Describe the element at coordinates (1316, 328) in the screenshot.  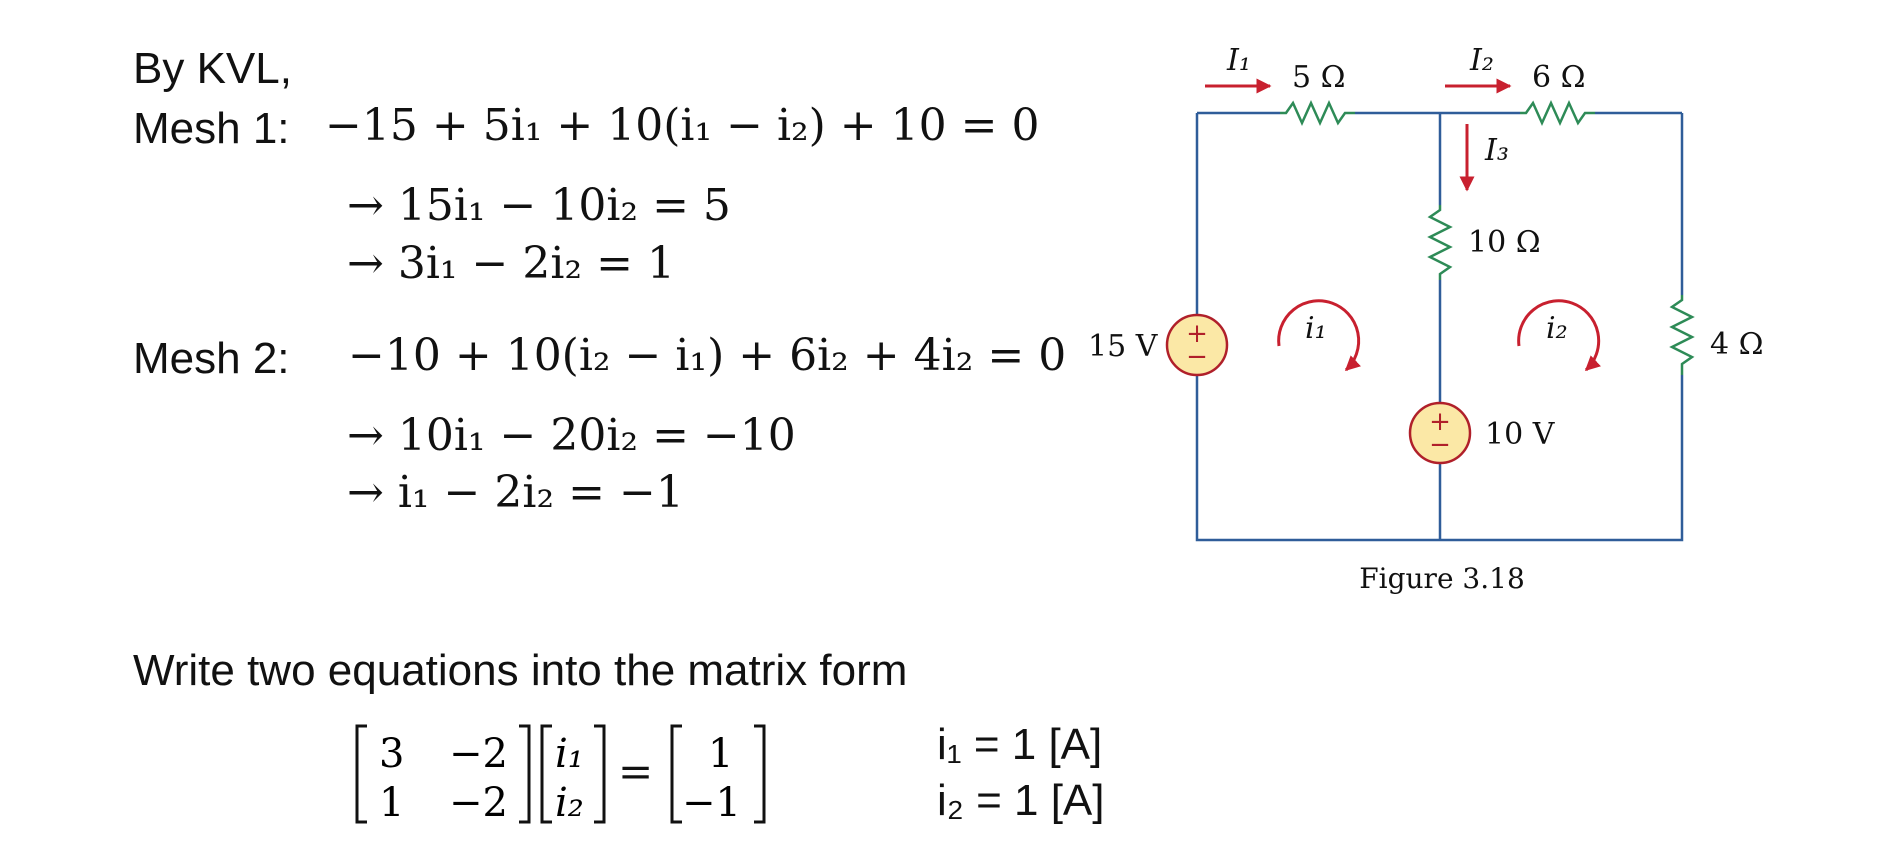
I see `label-i1: i₁` at that location.